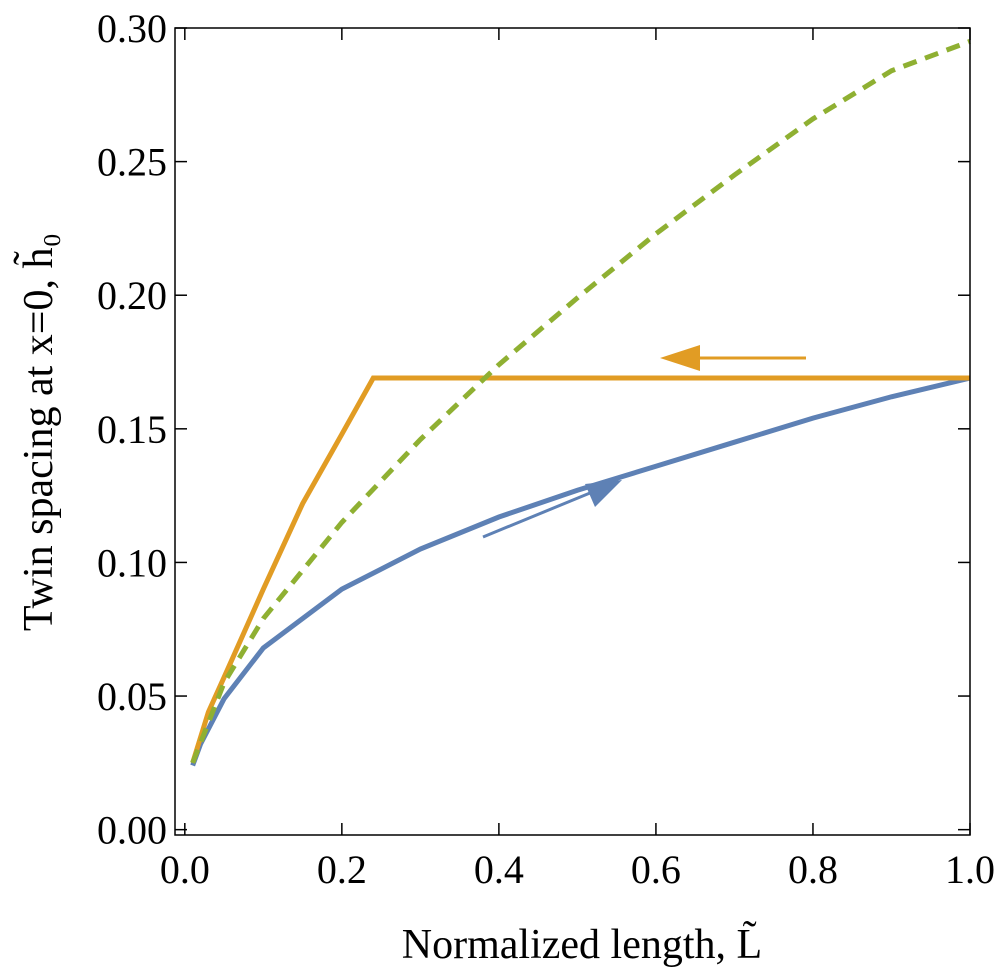  Describe the element at coordinates (656, 869) in the screenshot. I see `x-tick-label: 0.6` at that location.